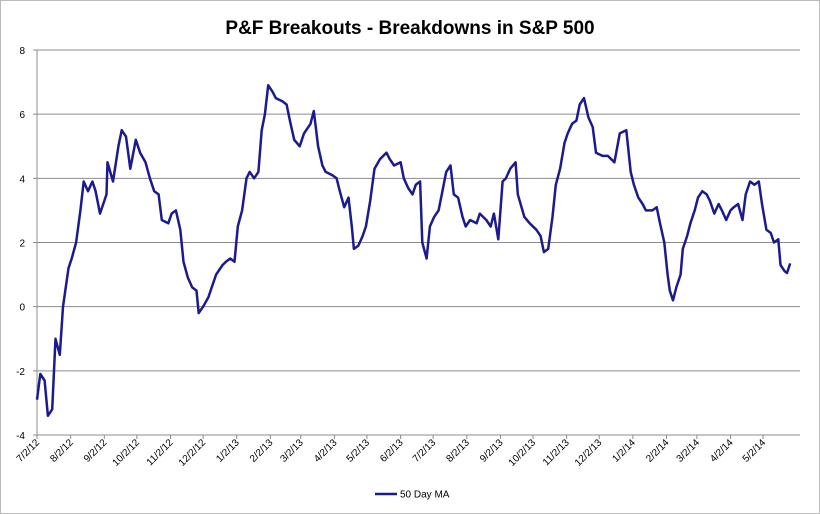 This screenshot has width=820, height=514. What do you see at coordinates (22, 308) in the screenshot?
I see `y-tick-label: 0` at bounding box center [22, 308].